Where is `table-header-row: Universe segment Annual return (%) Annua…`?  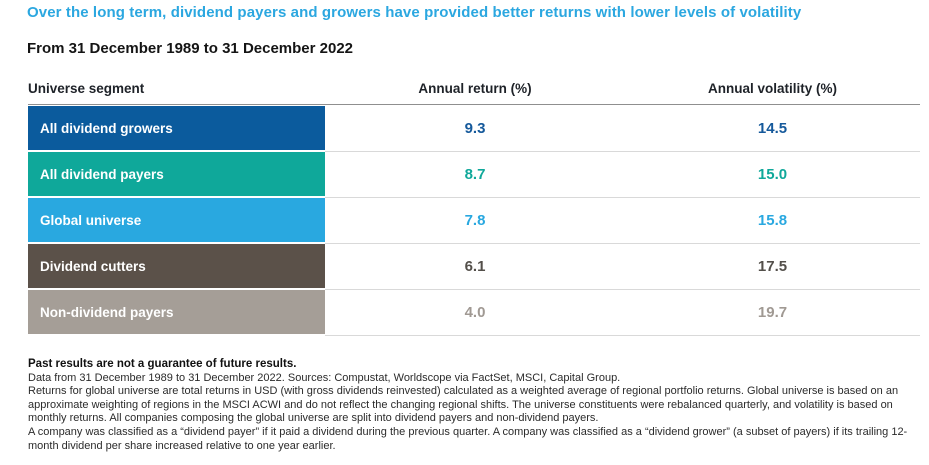
table-header-row: Universe segment Annual return (%) Annua… is located at coordinates (474, 88).